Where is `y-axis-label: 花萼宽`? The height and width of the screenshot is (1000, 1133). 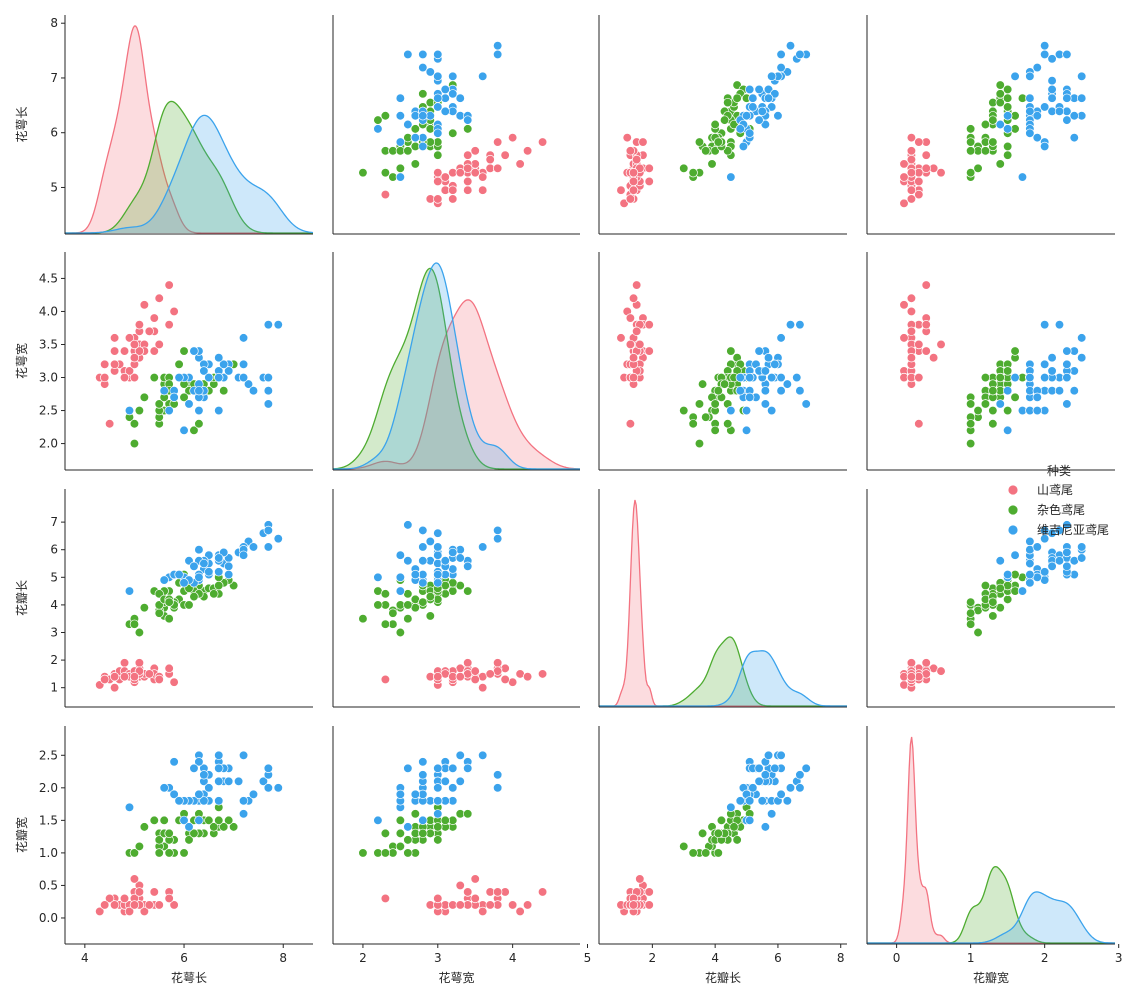 y-axis-label: 花萼宽 is located at coordinates (21, 361).